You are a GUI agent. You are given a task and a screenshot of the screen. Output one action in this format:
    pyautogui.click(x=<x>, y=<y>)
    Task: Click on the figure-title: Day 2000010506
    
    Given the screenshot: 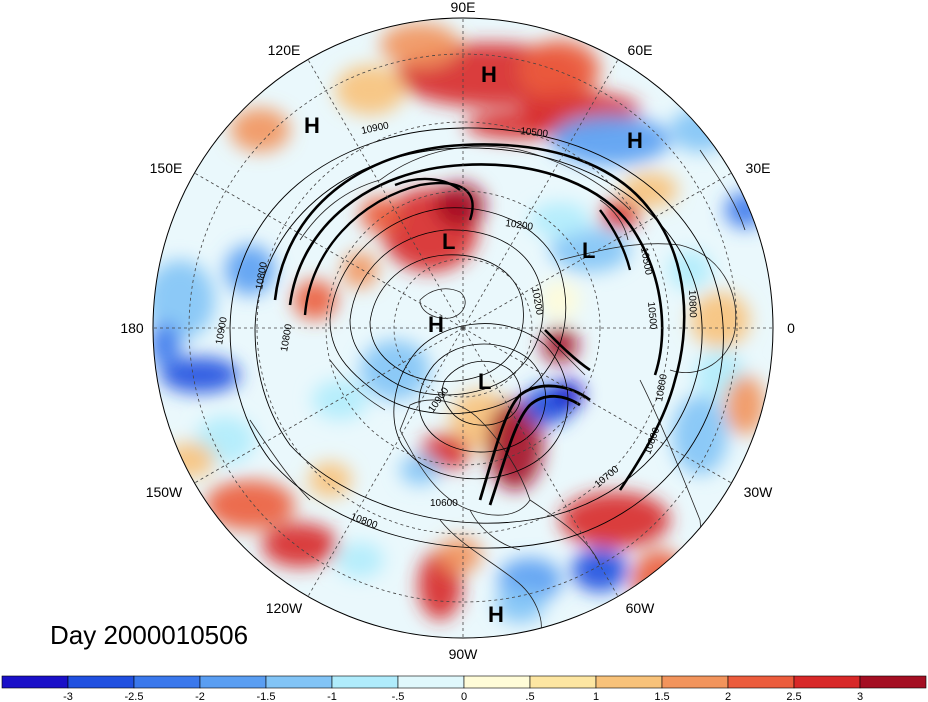 What is the action you would take?
    pyautogui.click(x=149, y=635)
    